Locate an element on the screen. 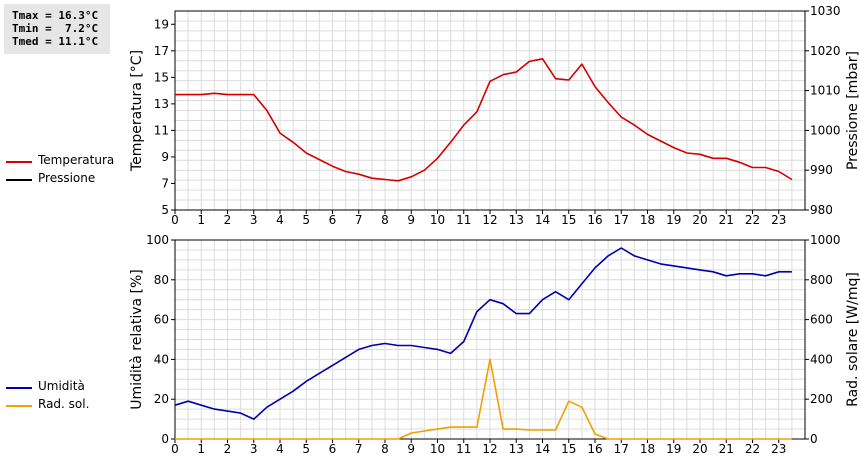  y2-tick-label: 400 is located at coordinates (821, 359).